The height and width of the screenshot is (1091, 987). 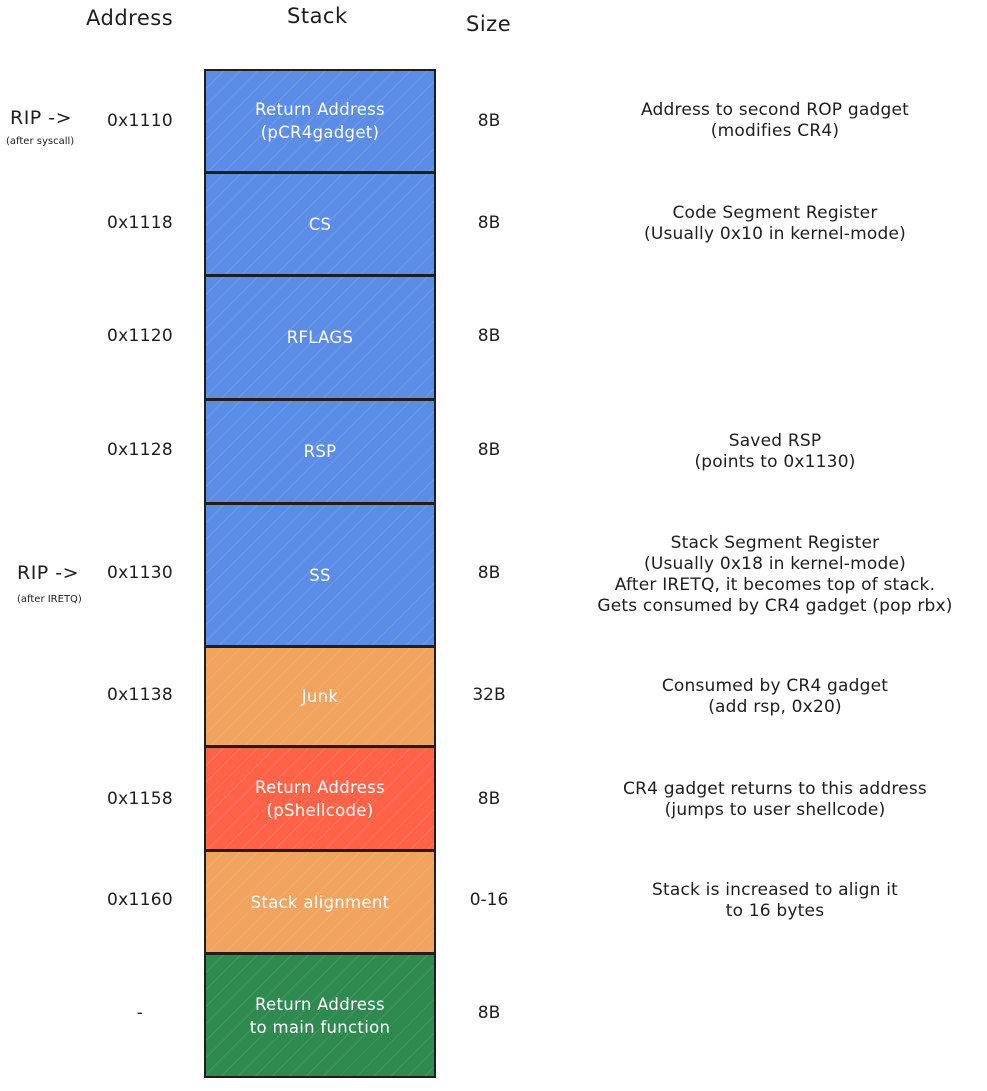 I want to click on description-line: CR4 gadget returns to this address, so click(x=775, y=789).